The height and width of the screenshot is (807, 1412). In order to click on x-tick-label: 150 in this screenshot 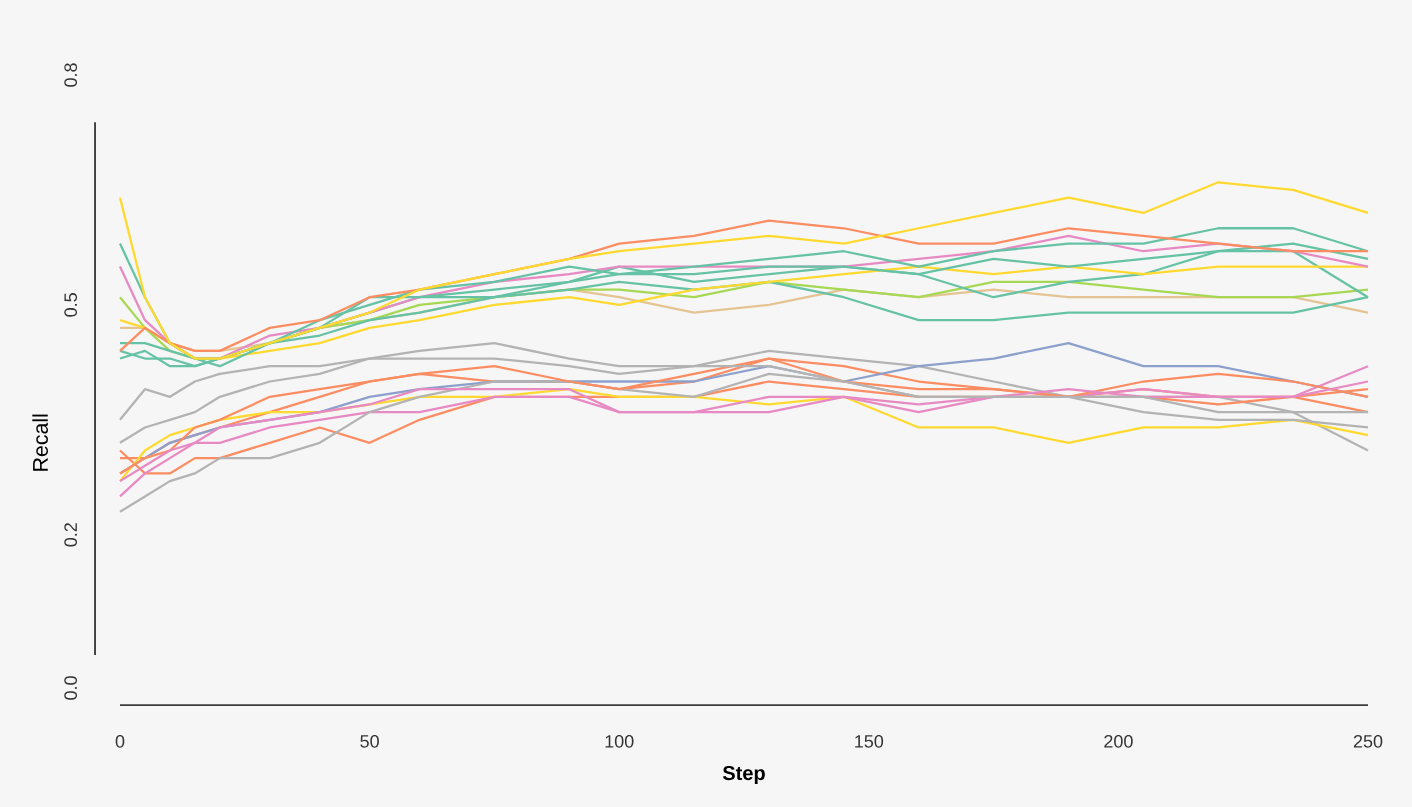, I will do `click(869, 741)`.